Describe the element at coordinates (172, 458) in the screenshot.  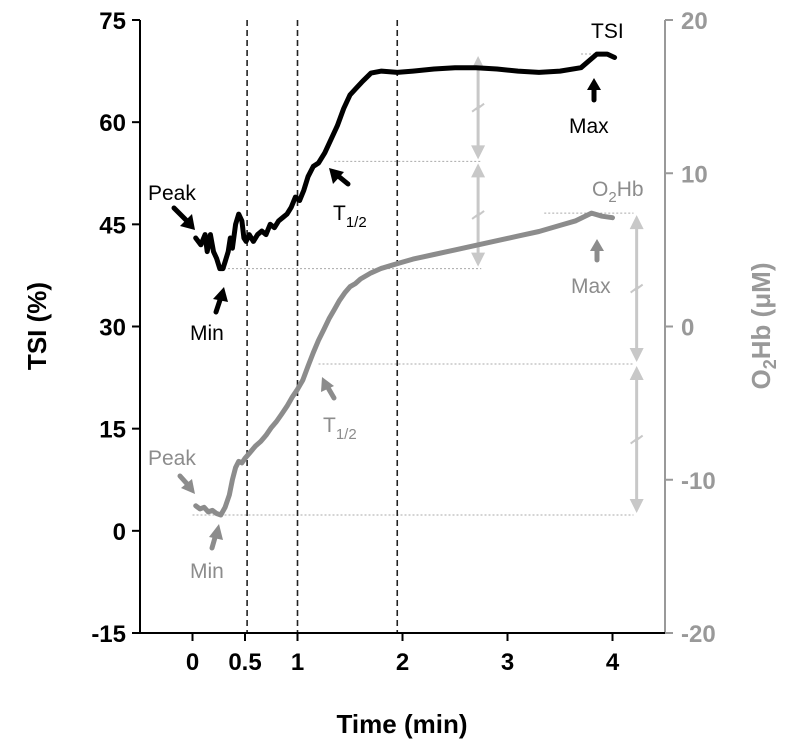
I see `o2hb-peak-label: Peak` at that location.